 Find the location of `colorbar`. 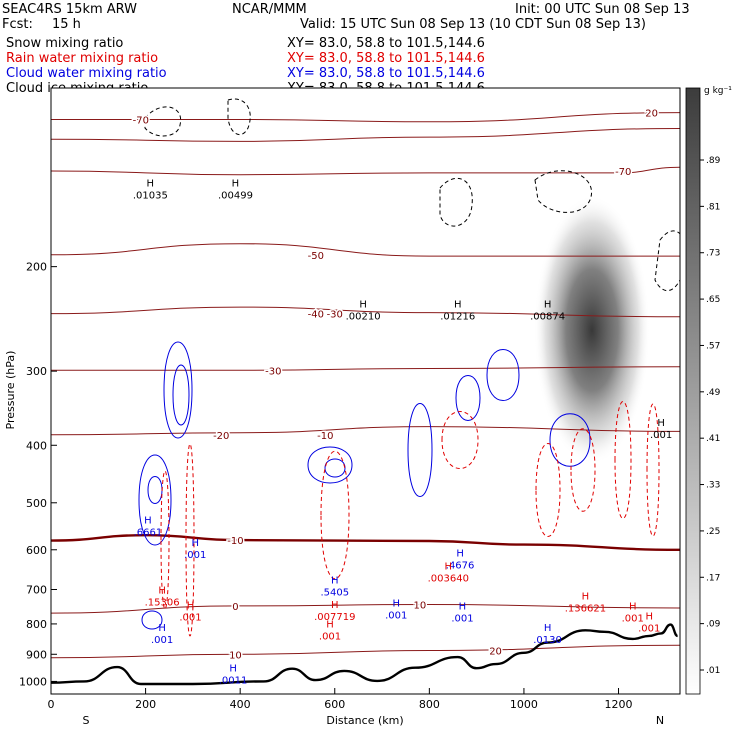

colorbar is located at coordinates (693, 391).